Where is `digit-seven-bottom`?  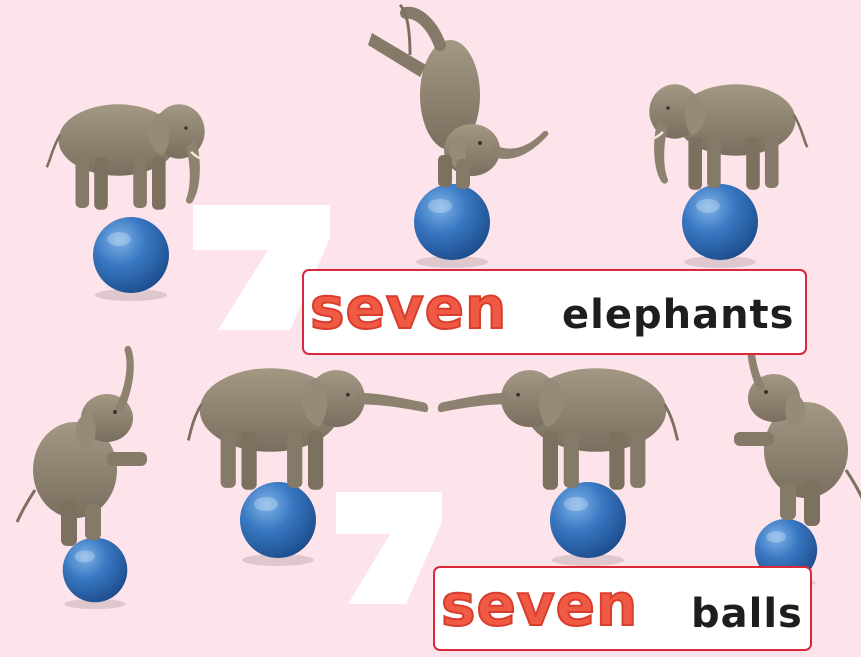 digit-seven-bottom is located at coordinates (389, 548).